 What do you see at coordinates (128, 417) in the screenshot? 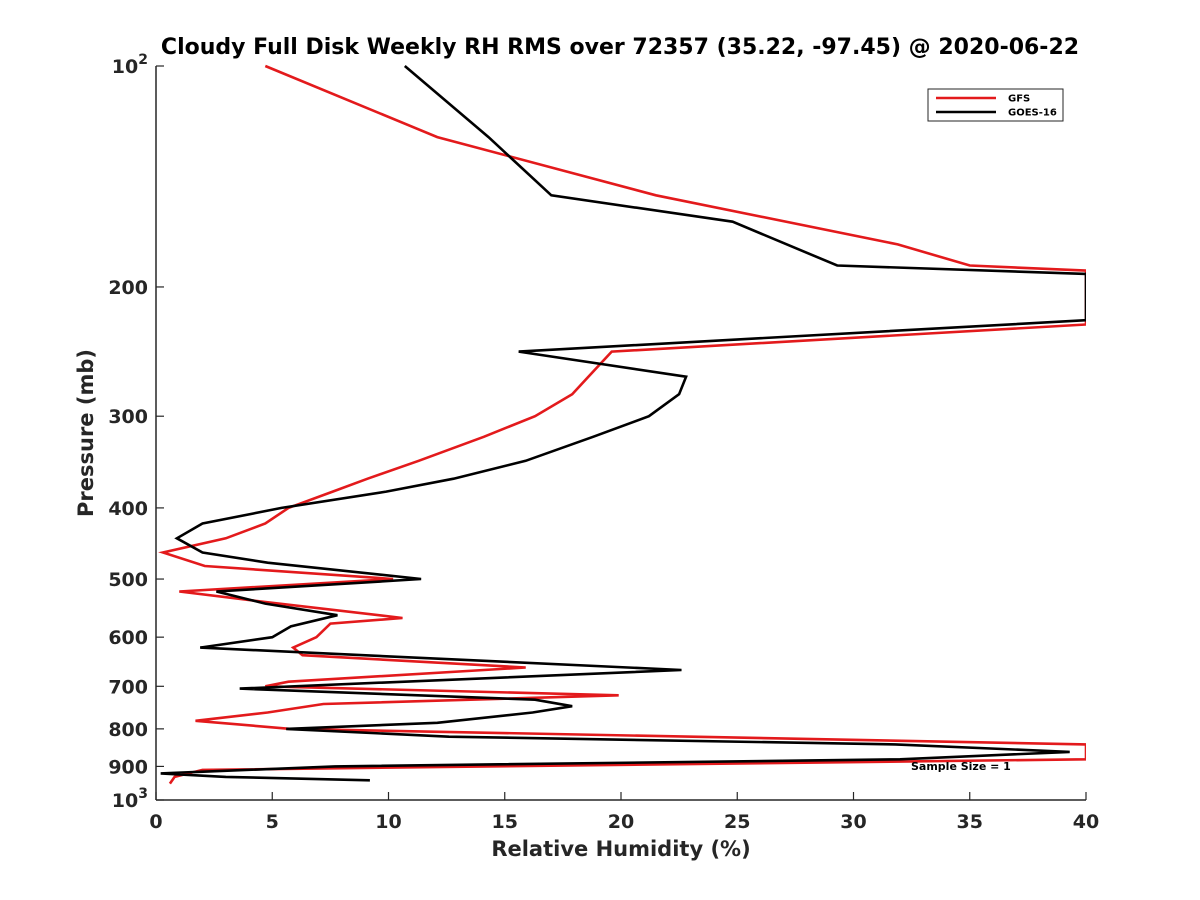
I see `y-tick-label: 300` at bounding box center [128, 417].